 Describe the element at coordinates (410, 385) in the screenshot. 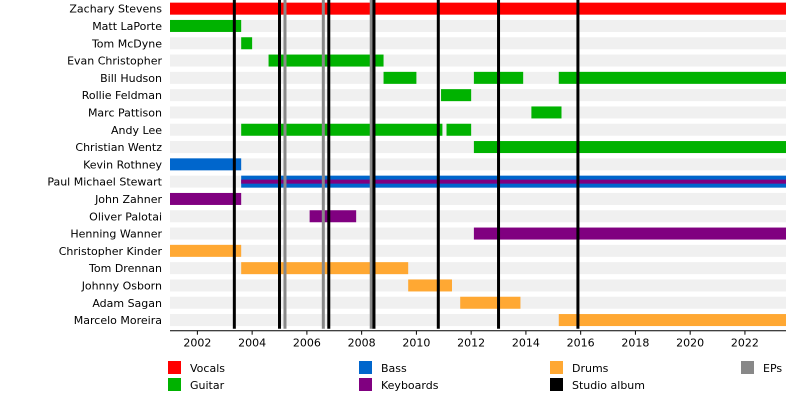

I see `legend-label: Keyboards` at that location.